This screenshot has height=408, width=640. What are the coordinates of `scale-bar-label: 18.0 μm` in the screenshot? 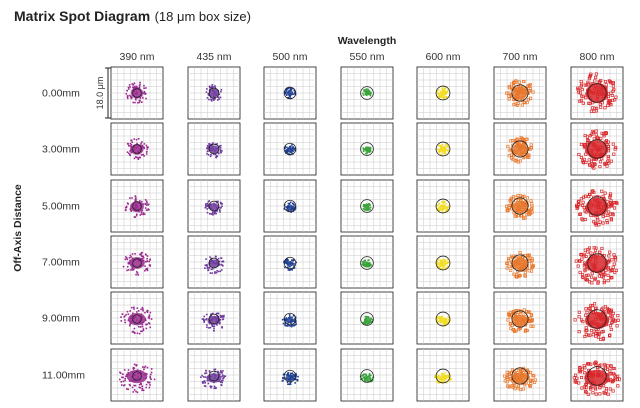 It's located at (100, 93).